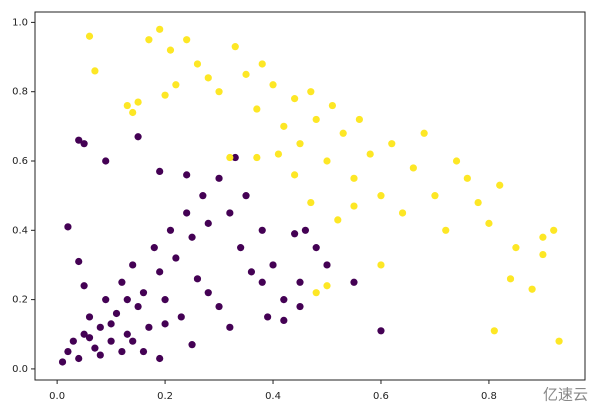 This screenshot has width=600, height=415. What do you see at coordinates (381, 396) in the screenshot?
I see `x-tick-label: 0.6` at bounding box center [381, 396].